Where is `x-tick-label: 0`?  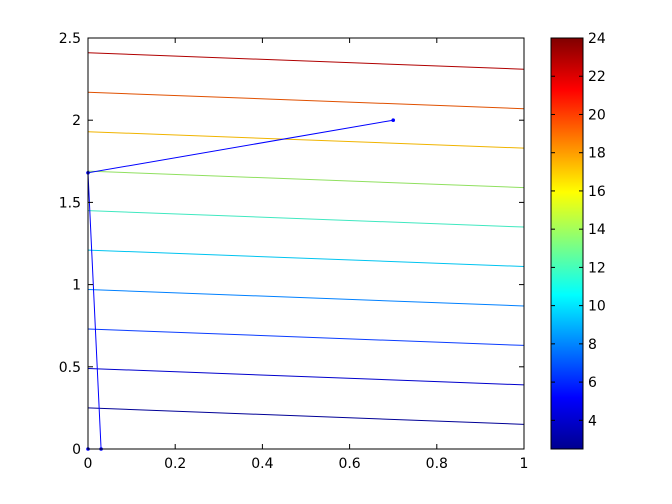 x-tick-label: 0 is located at coordinates (88, 464).